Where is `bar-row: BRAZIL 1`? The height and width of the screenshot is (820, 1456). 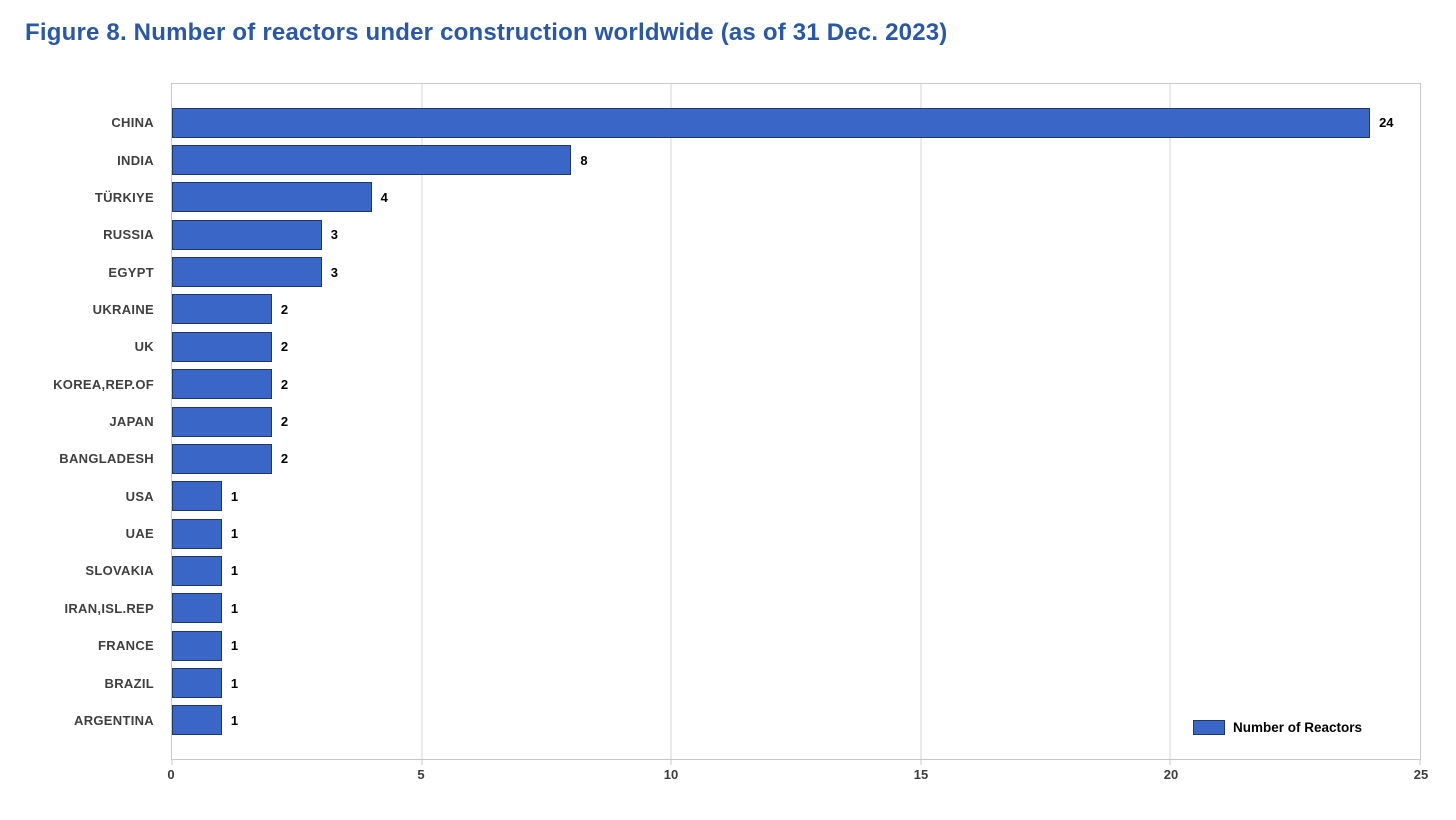 bar-row: BRAZIL 1 is located at coordinates (762, 682).